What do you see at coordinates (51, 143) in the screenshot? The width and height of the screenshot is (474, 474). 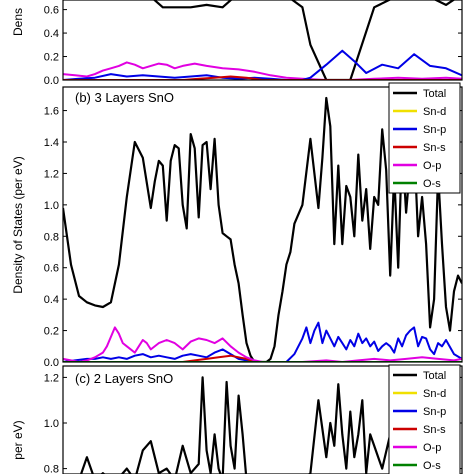 I see `y-tick-label: 1.4` at bounding box center [51, 143].